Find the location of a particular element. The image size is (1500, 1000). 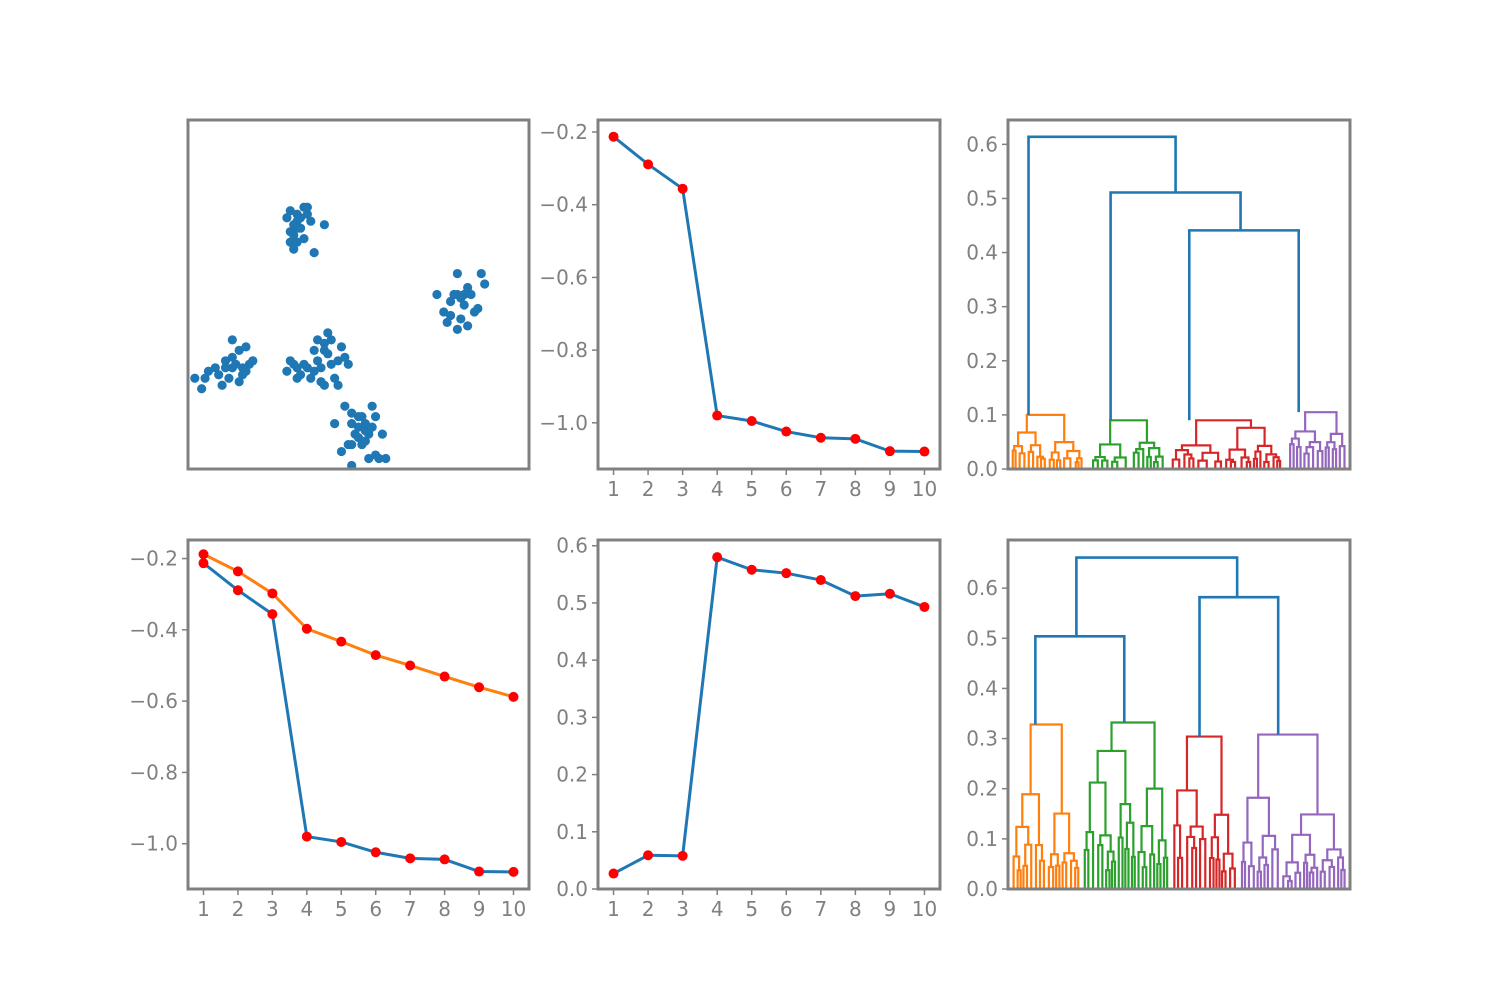

dendrogram-top: 0.0 0.1 0.2 0.3 0.4 0.5 0.6 is located at coordinates (1159, 299).